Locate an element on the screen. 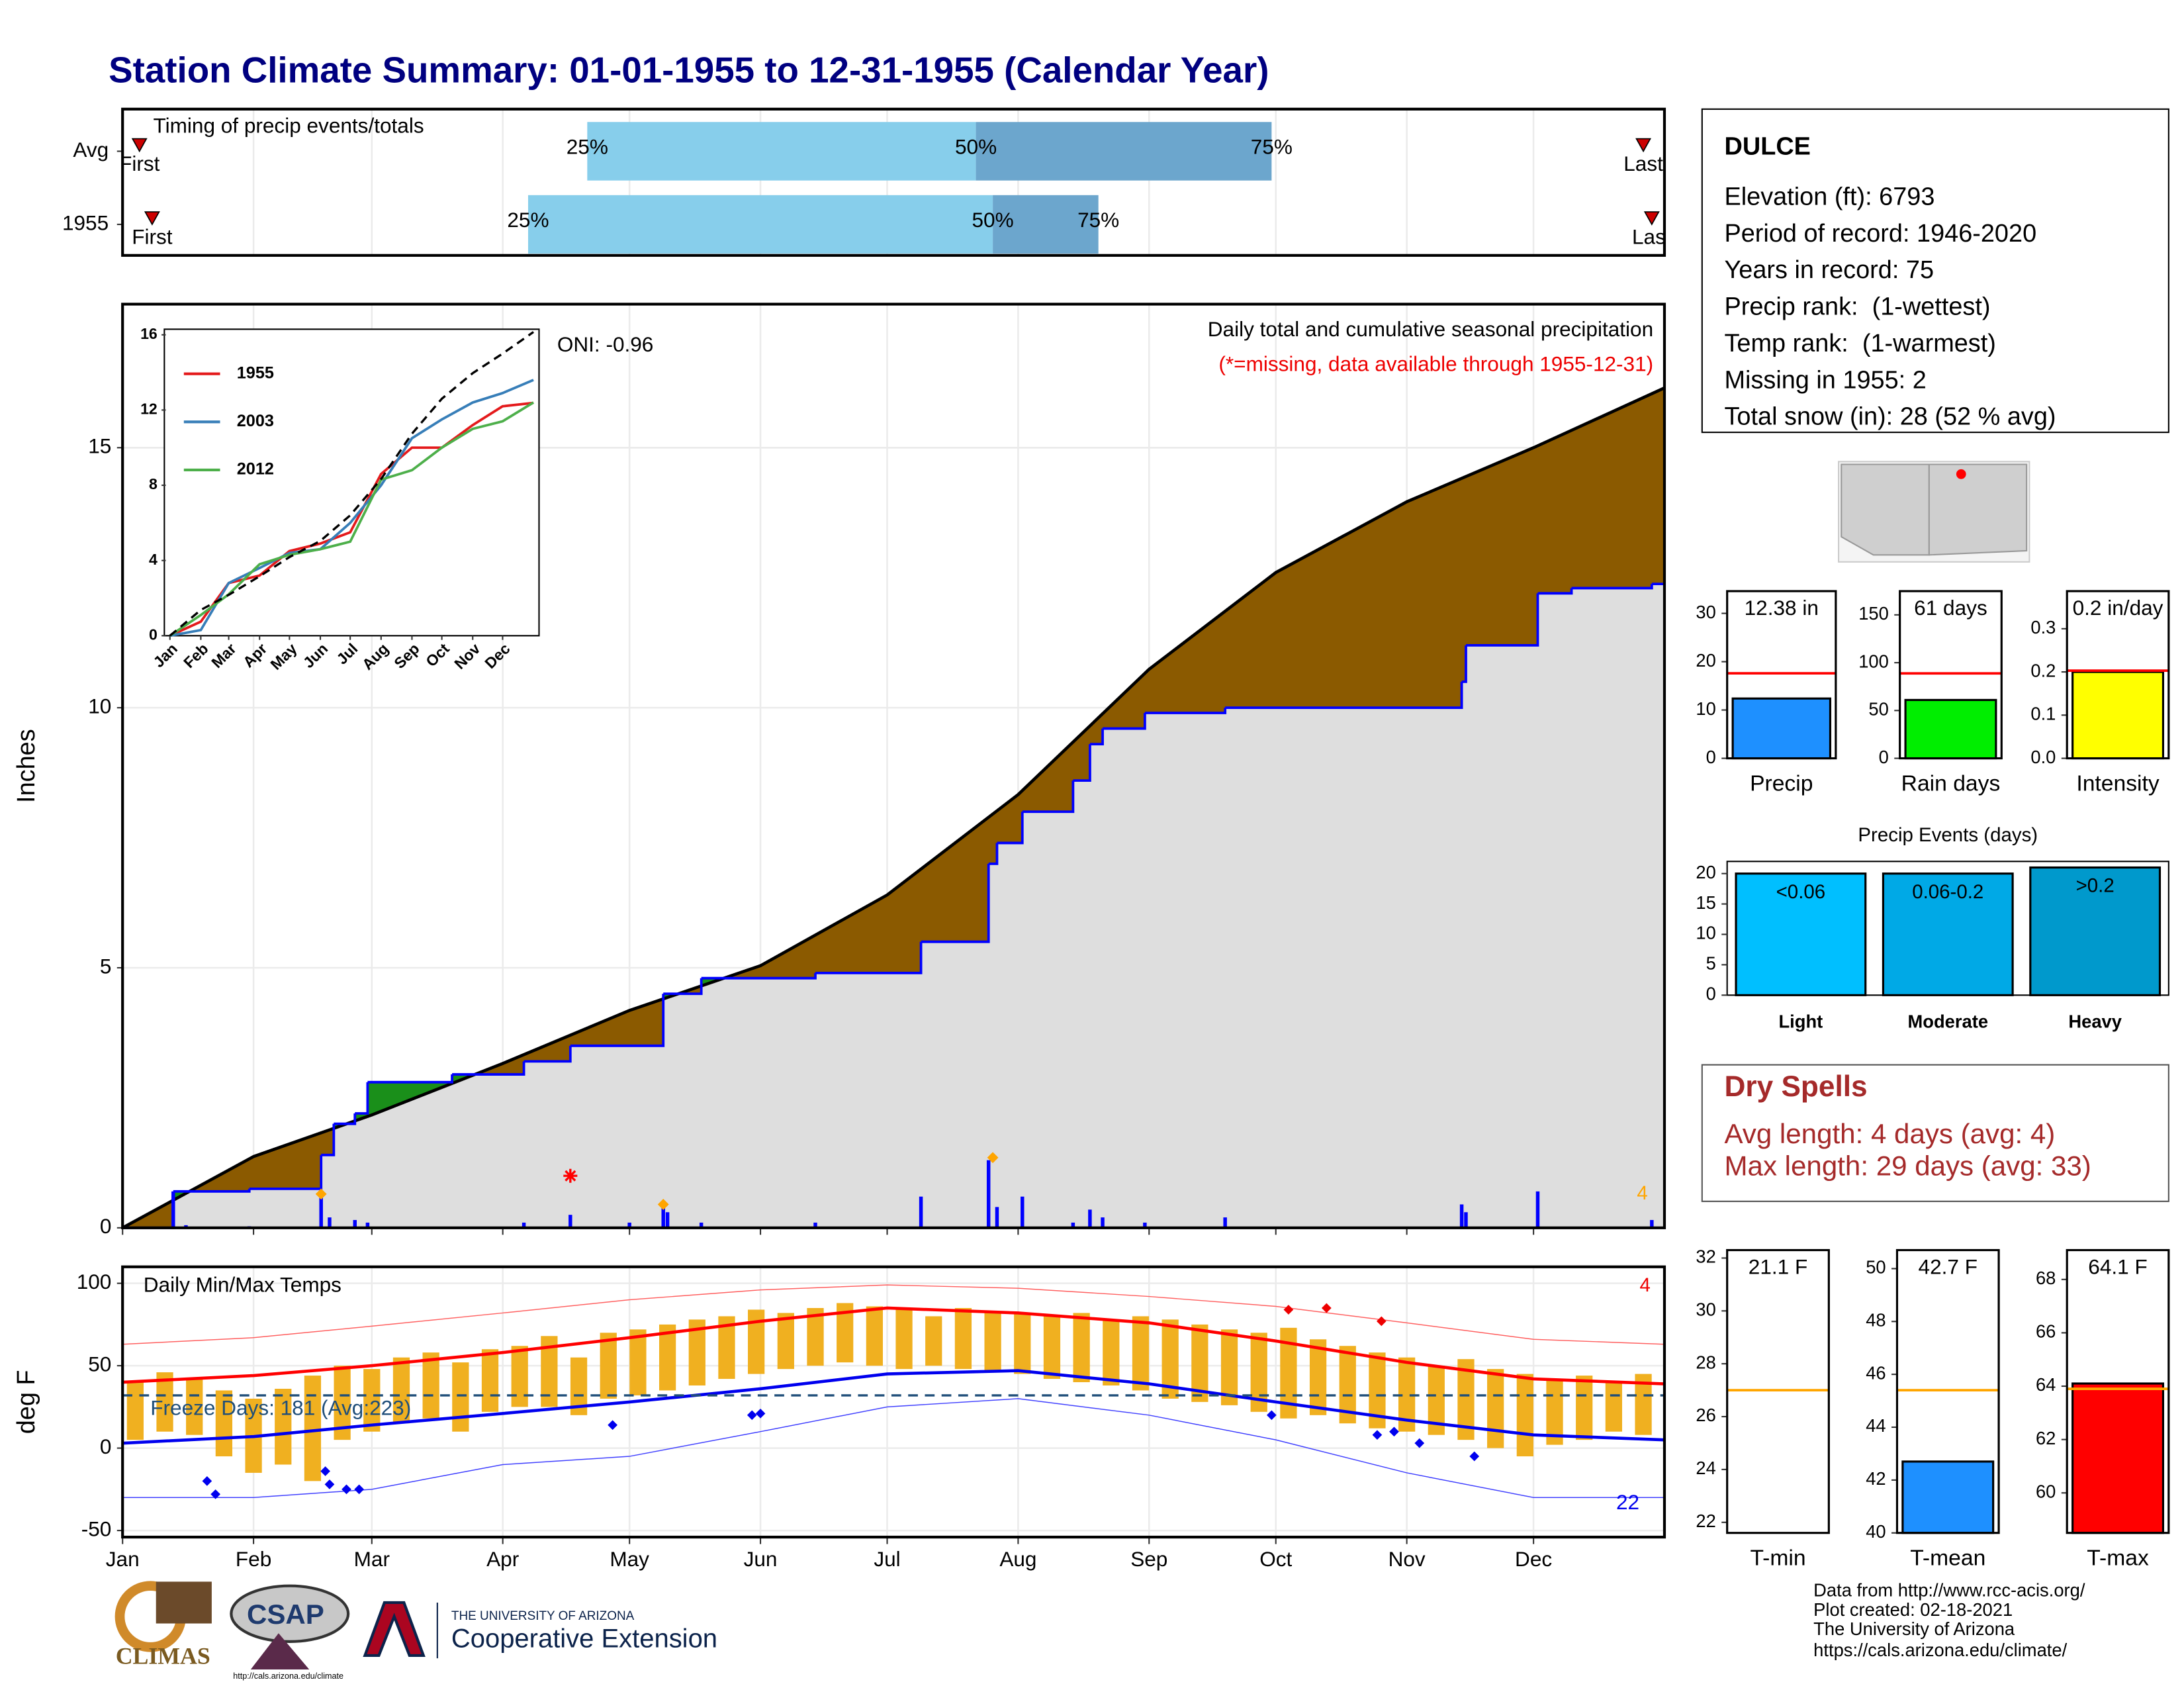 The height and width of the screenshot is (1688, 2184). station-line: Temp rank: (1-warmest) is located at coordinates (1860, 343).